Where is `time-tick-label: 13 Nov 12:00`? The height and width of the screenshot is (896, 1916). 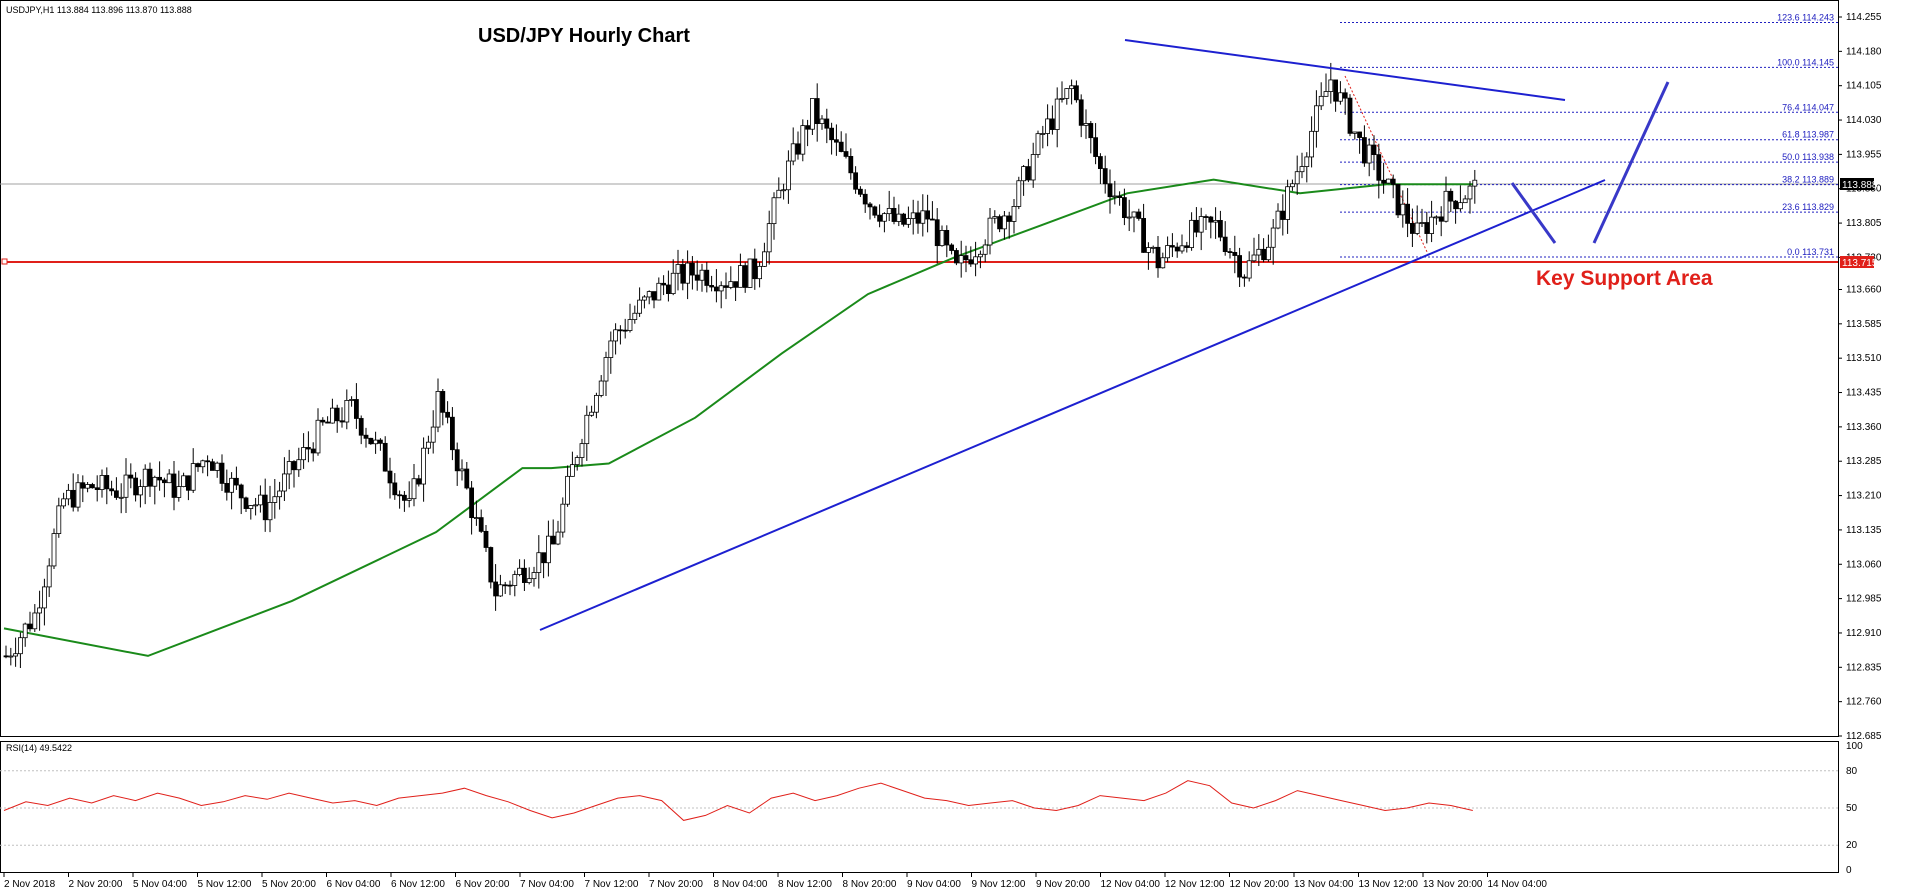
time-tick-label: 13 Nov 12:00 is located at coordinates (1389, 884).